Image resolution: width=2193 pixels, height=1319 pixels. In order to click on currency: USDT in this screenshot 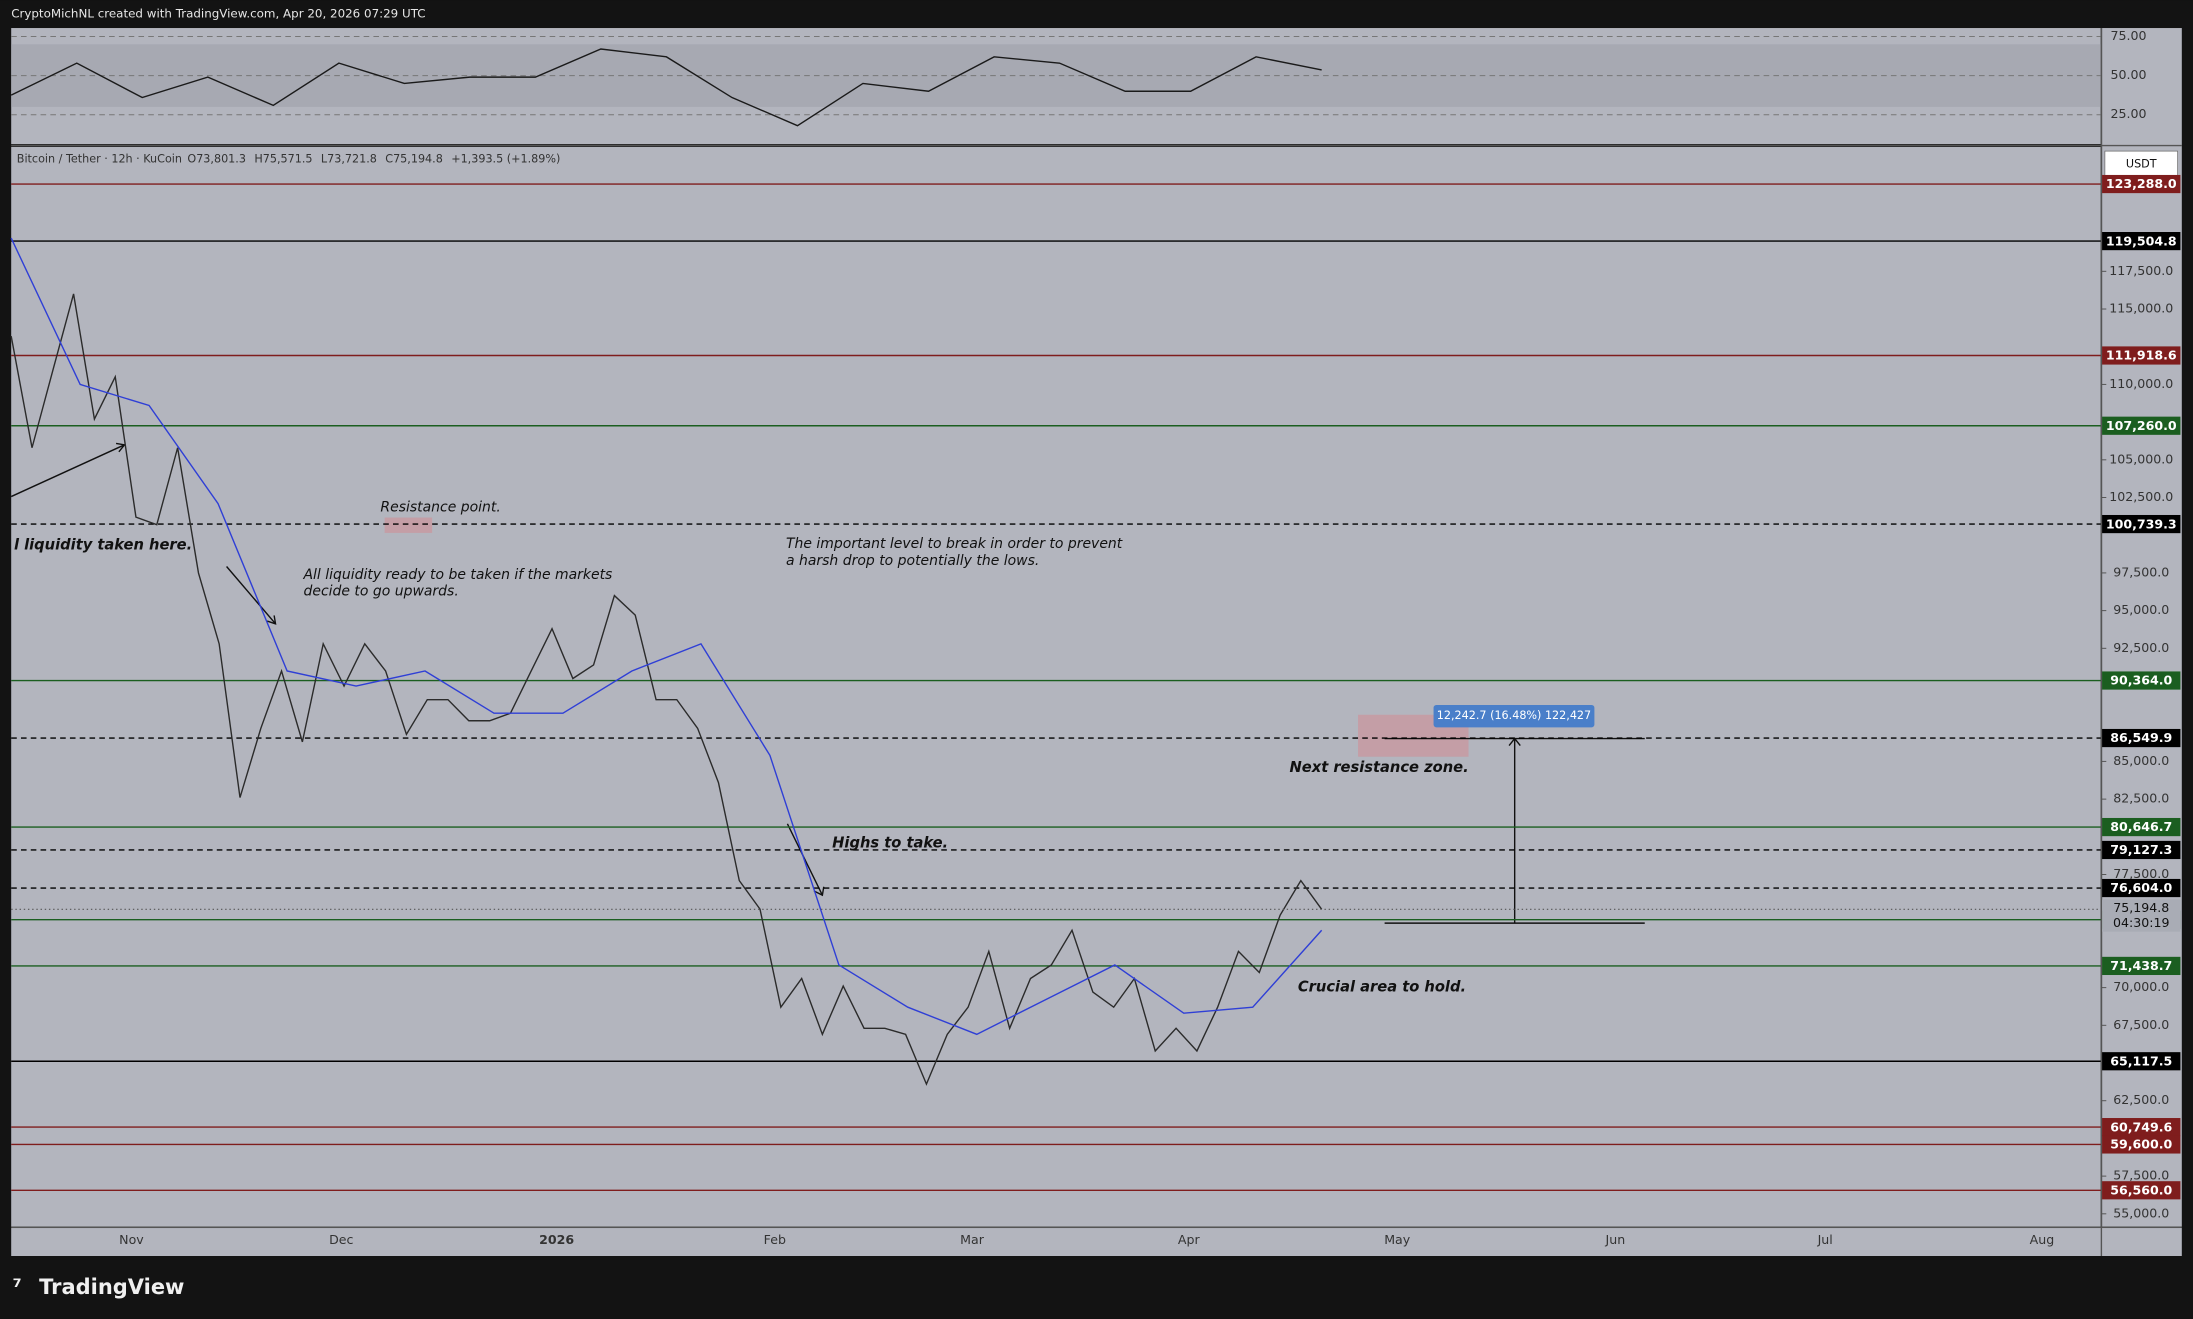, I will do `click(2141, 163)`.